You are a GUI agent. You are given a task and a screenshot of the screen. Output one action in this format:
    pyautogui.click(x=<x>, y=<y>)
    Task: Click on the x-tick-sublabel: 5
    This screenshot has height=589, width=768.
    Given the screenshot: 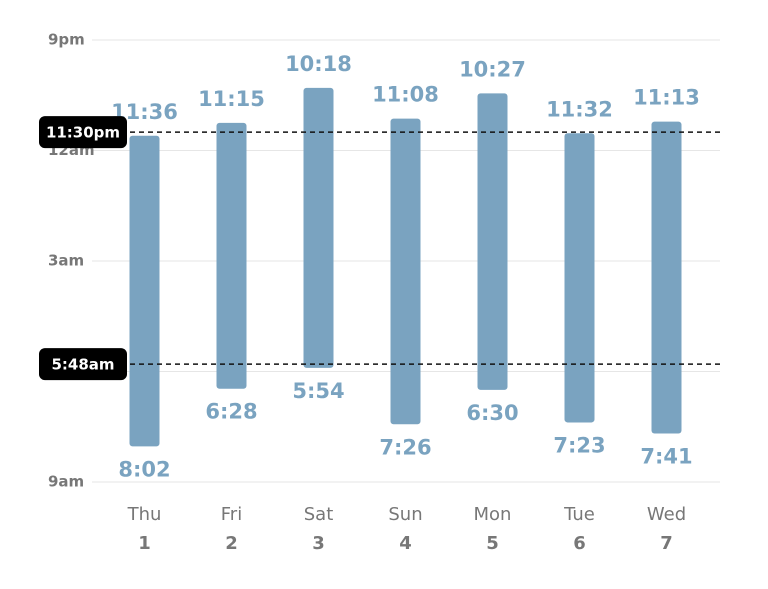 What is the action you would take?
    pyautogui.click(x=492, y=543)
    